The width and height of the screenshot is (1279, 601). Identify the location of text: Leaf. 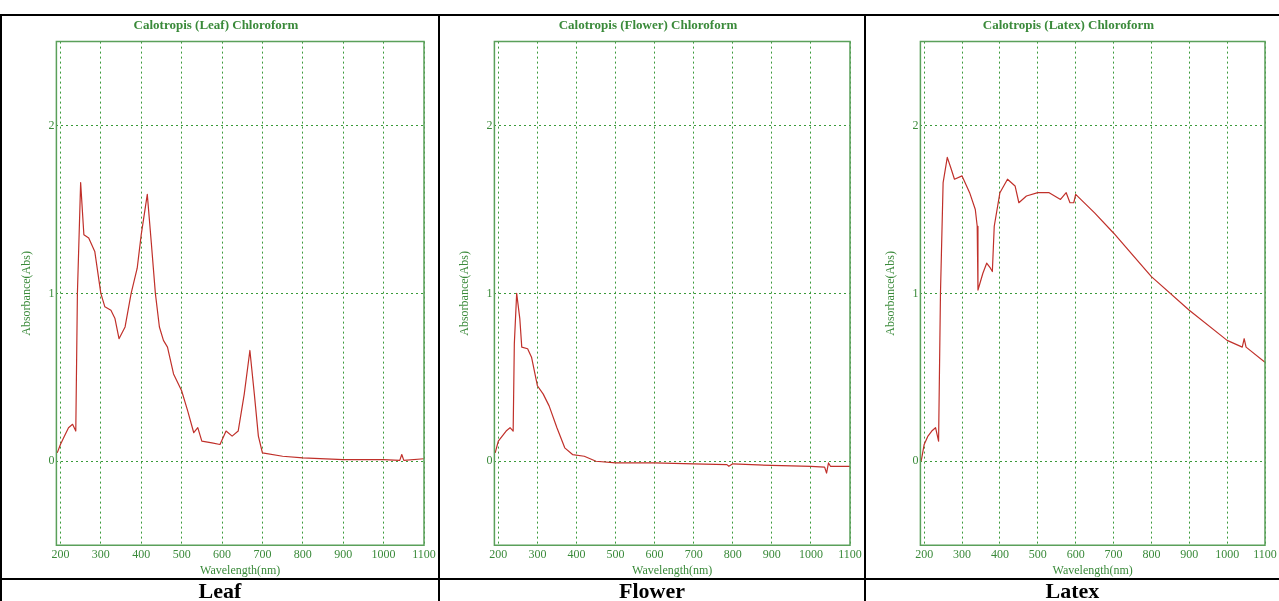
(220, 589).